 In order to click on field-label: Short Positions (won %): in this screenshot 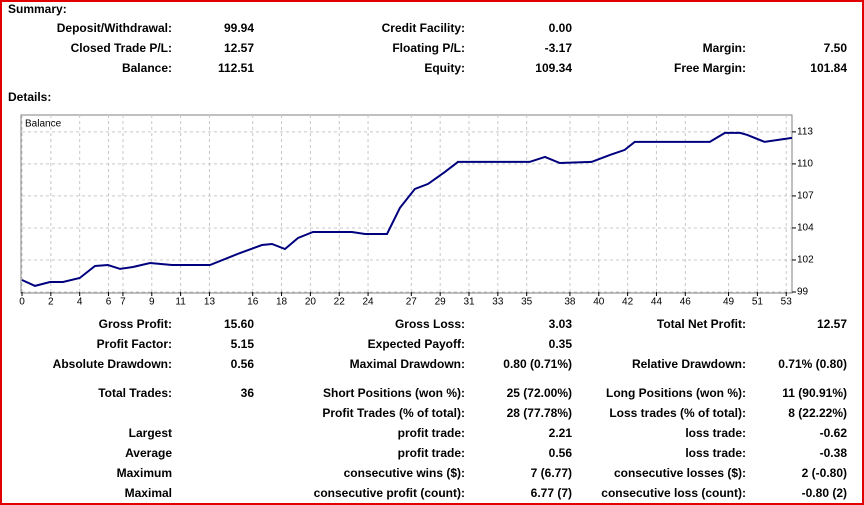, I will do `click(394, 393)`.